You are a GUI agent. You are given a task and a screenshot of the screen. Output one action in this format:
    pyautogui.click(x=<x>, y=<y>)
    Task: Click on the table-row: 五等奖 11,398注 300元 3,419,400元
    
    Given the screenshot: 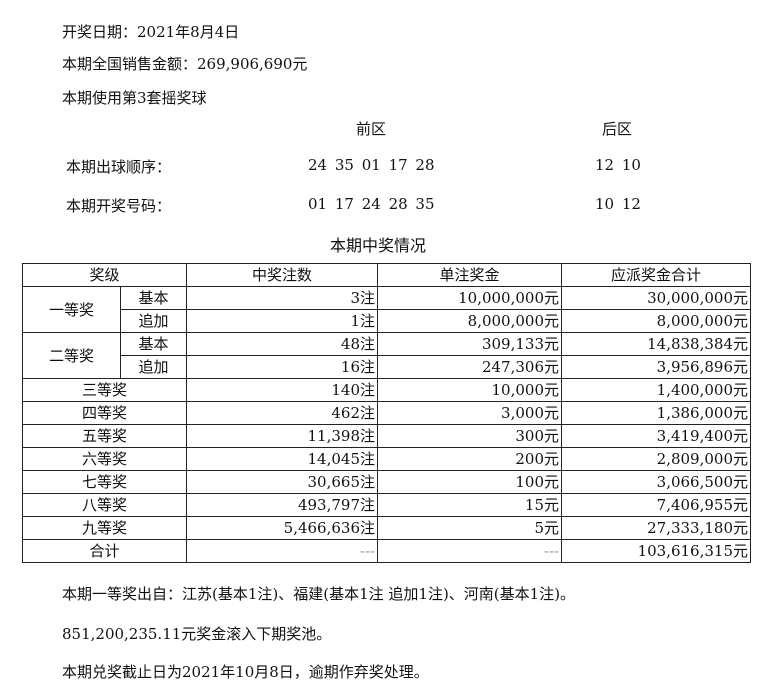 What is the action you would take?
    pyautogui.click(x=386, y=436)
    